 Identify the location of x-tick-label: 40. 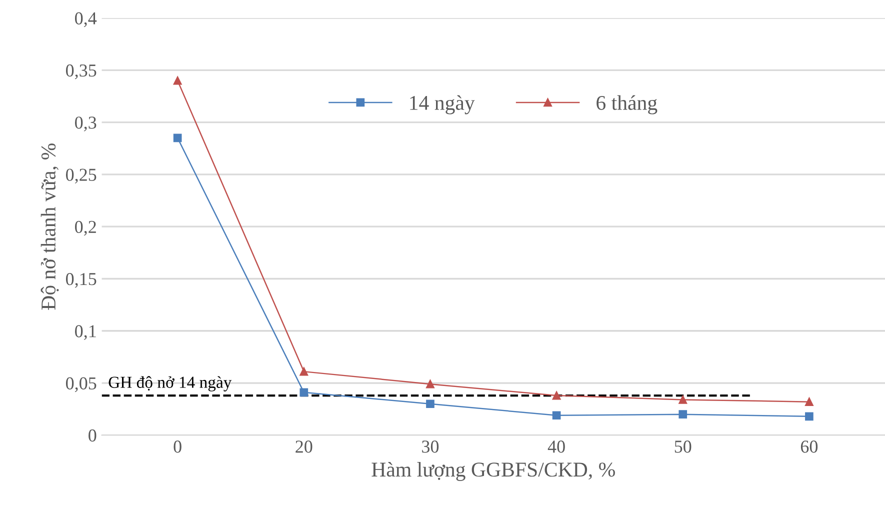
(556, 446).